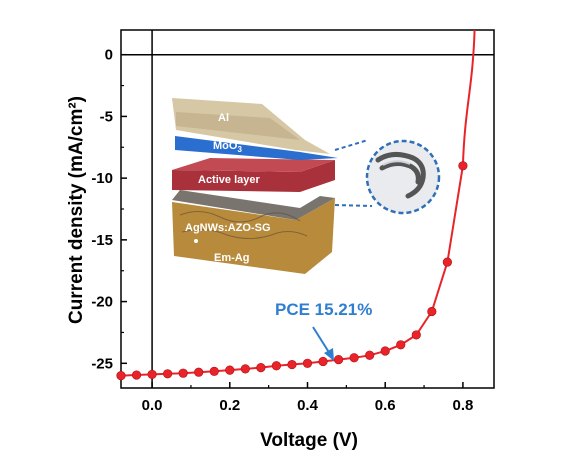 The image size is (571, 471). What do you see at coordinates (351, 145) in the screenshot?
I see `zoom-line-top` at bounding box center [351, 145].